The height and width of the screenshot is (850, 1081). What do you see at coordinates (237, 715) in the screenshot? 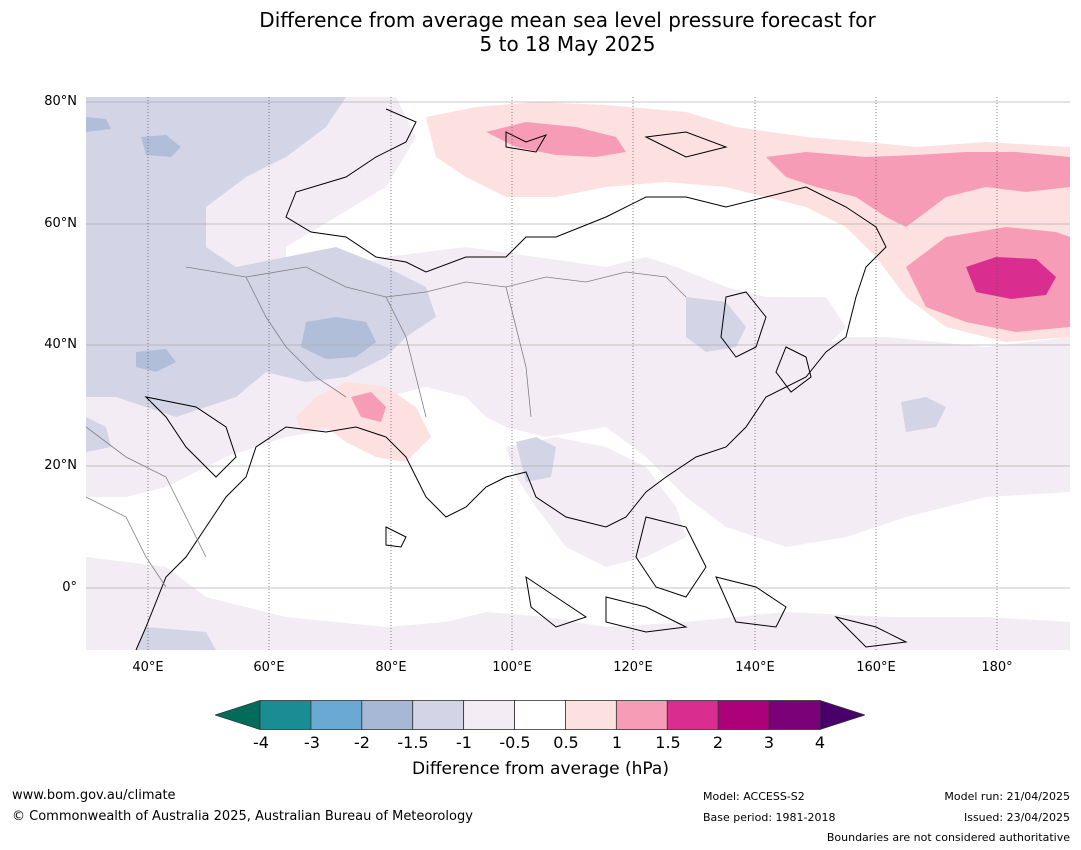
I see `colorbar-under-triangle` at bounding box center [237, 715].